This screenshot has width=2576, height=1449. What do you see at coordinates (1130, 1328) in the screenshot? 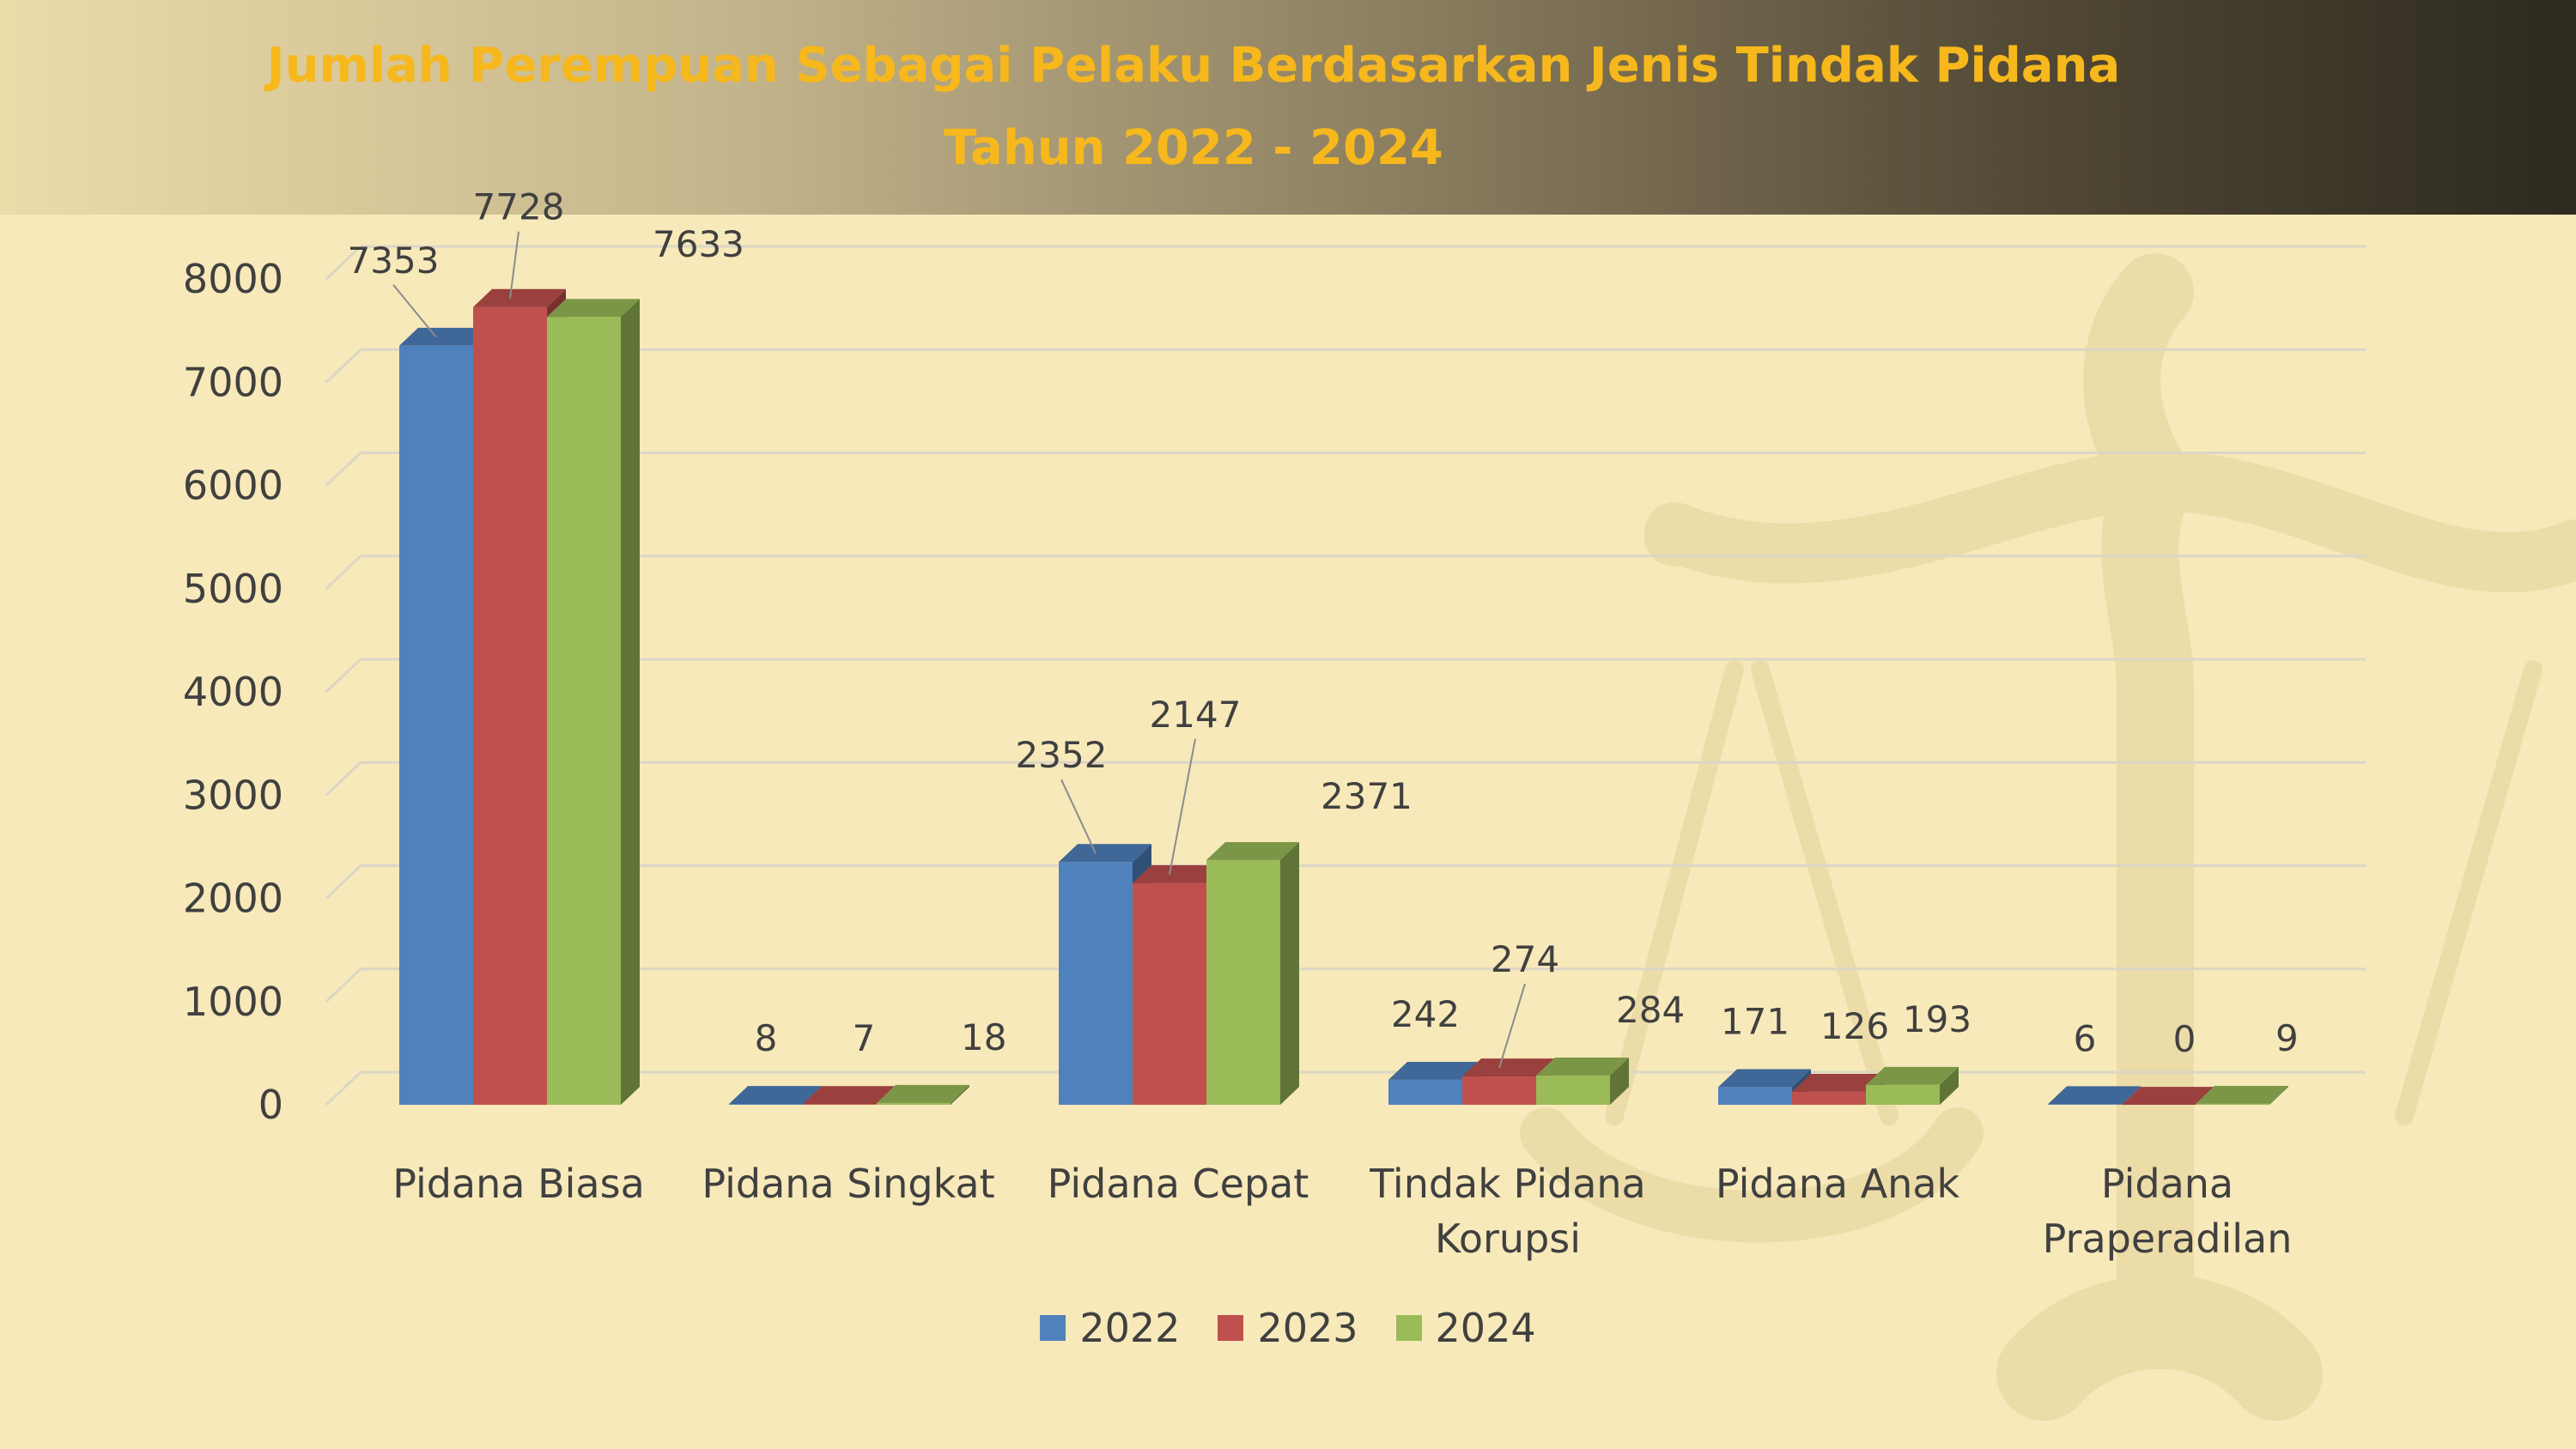
I see `legend-label: 2022` at bounding box center [1130, 1328].